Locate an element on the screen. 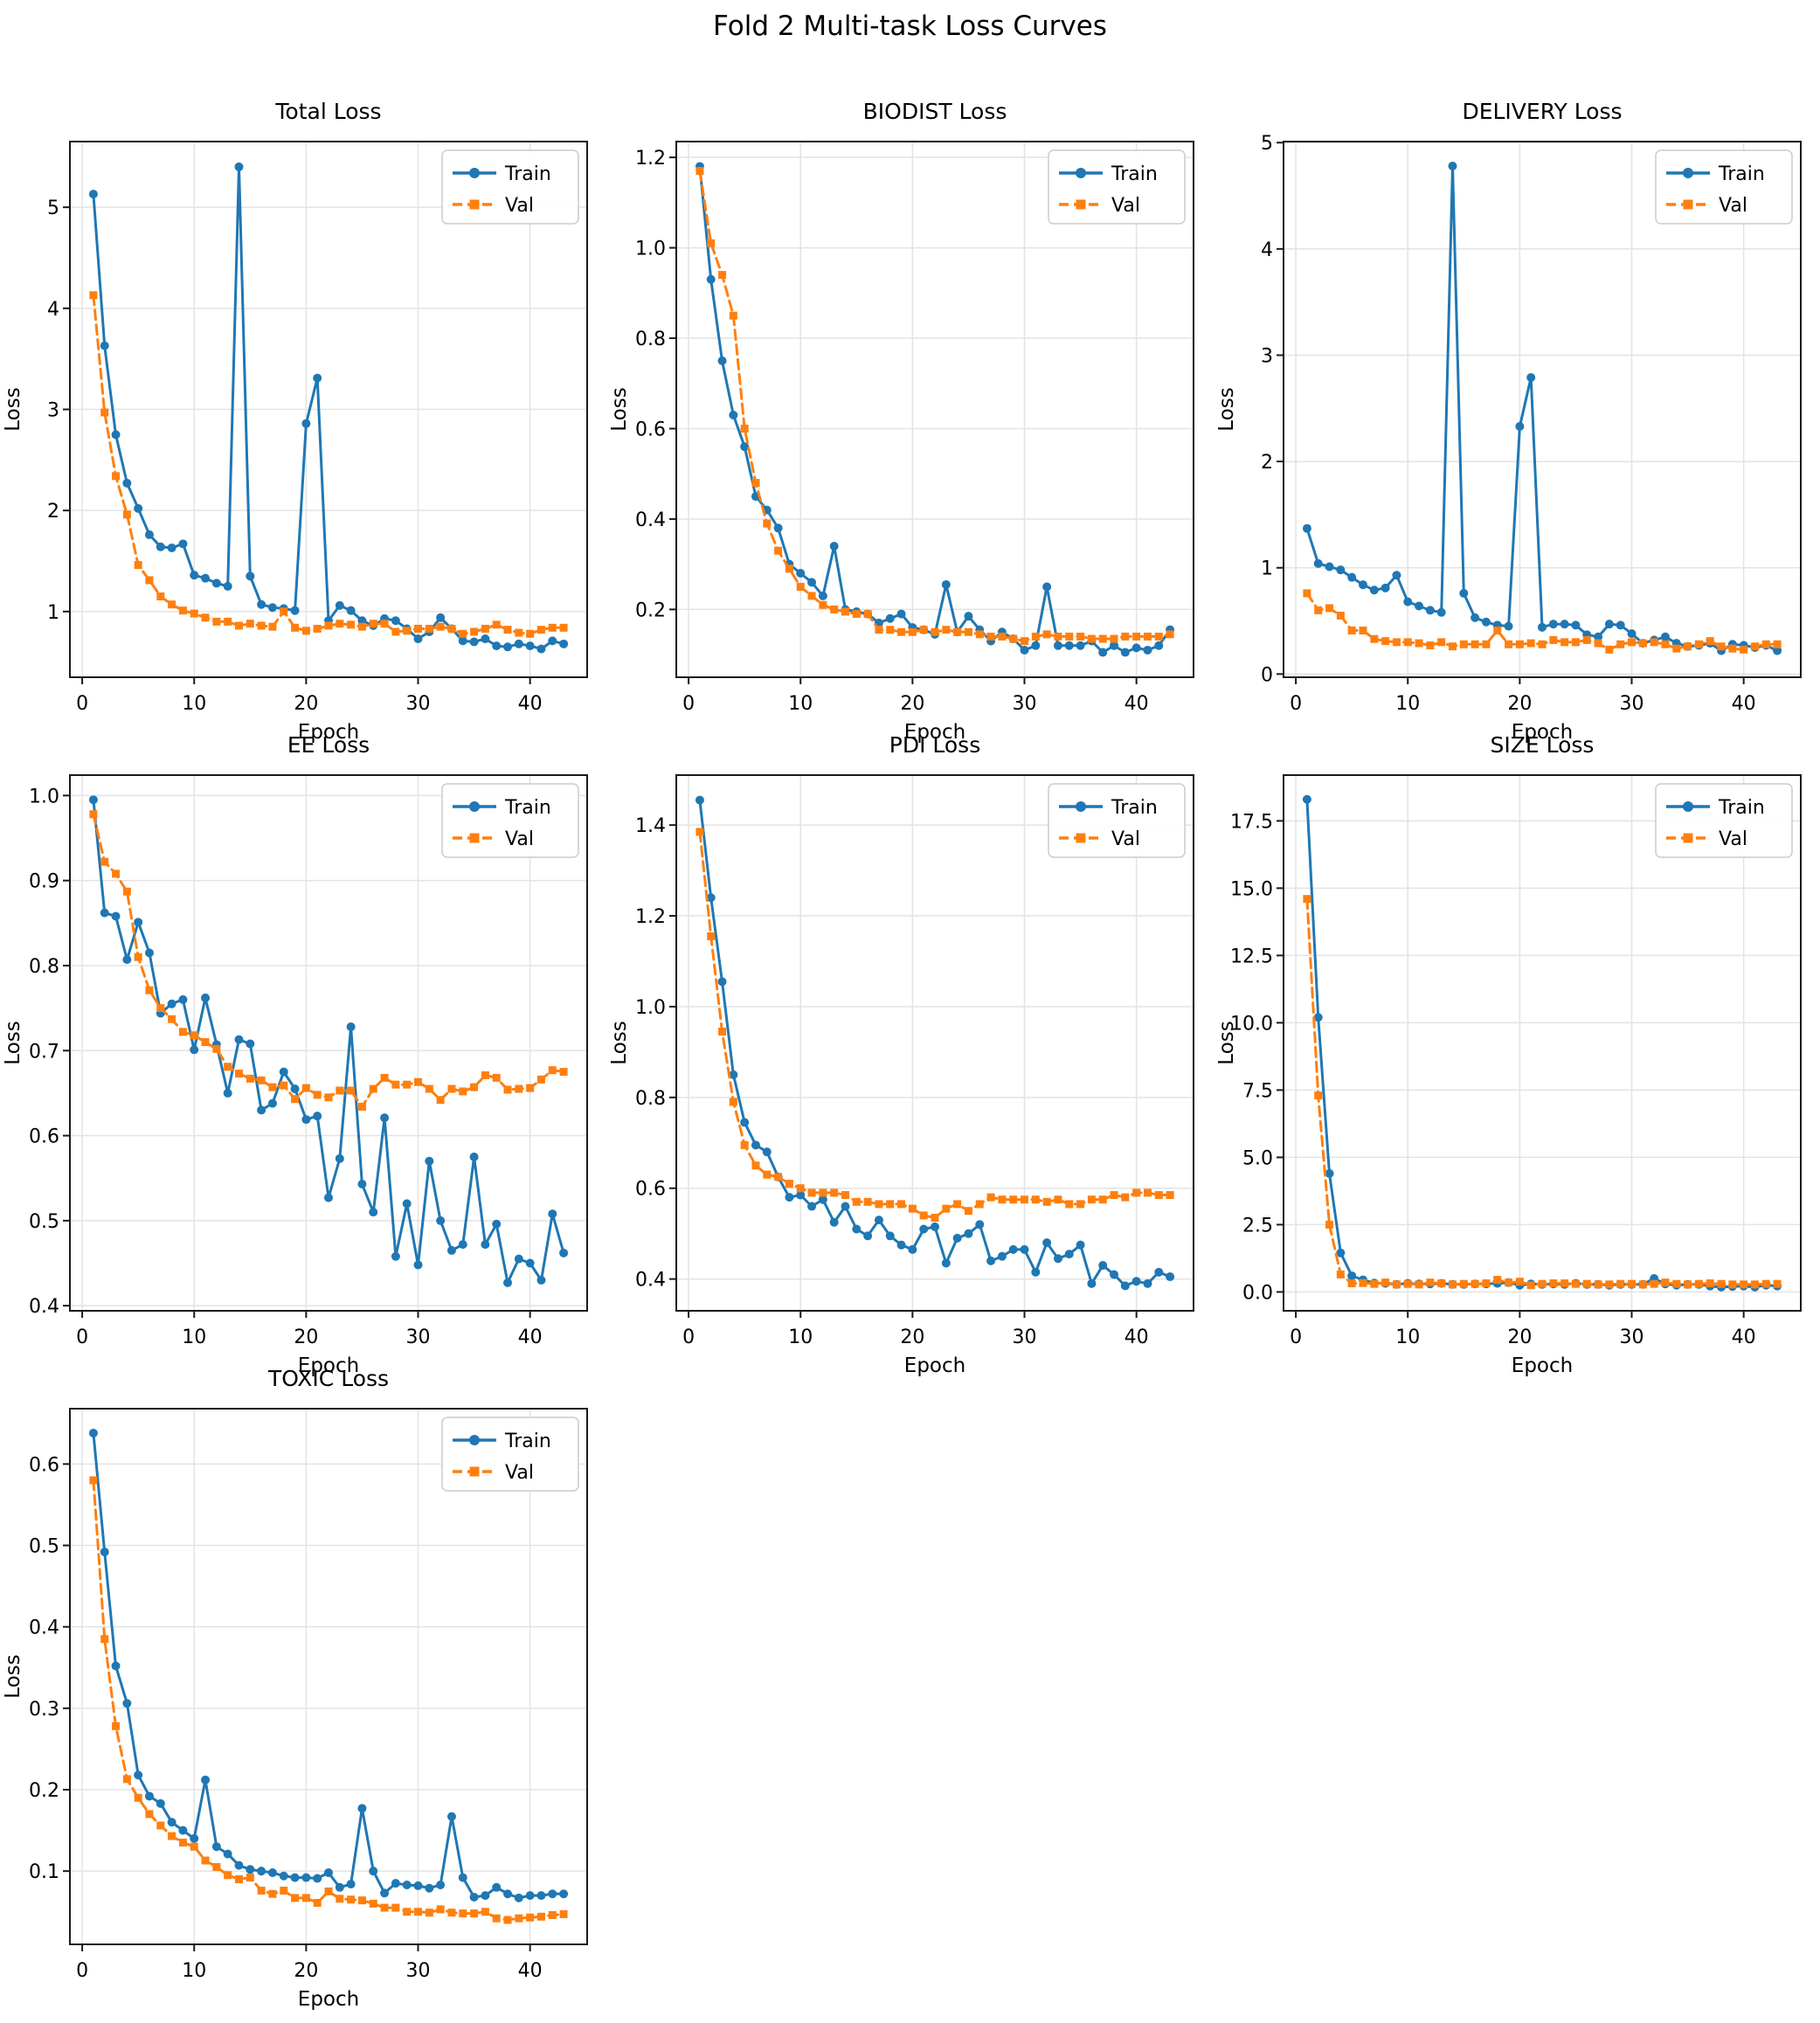  legend-val-marker is located at coordinates (1688, 205).